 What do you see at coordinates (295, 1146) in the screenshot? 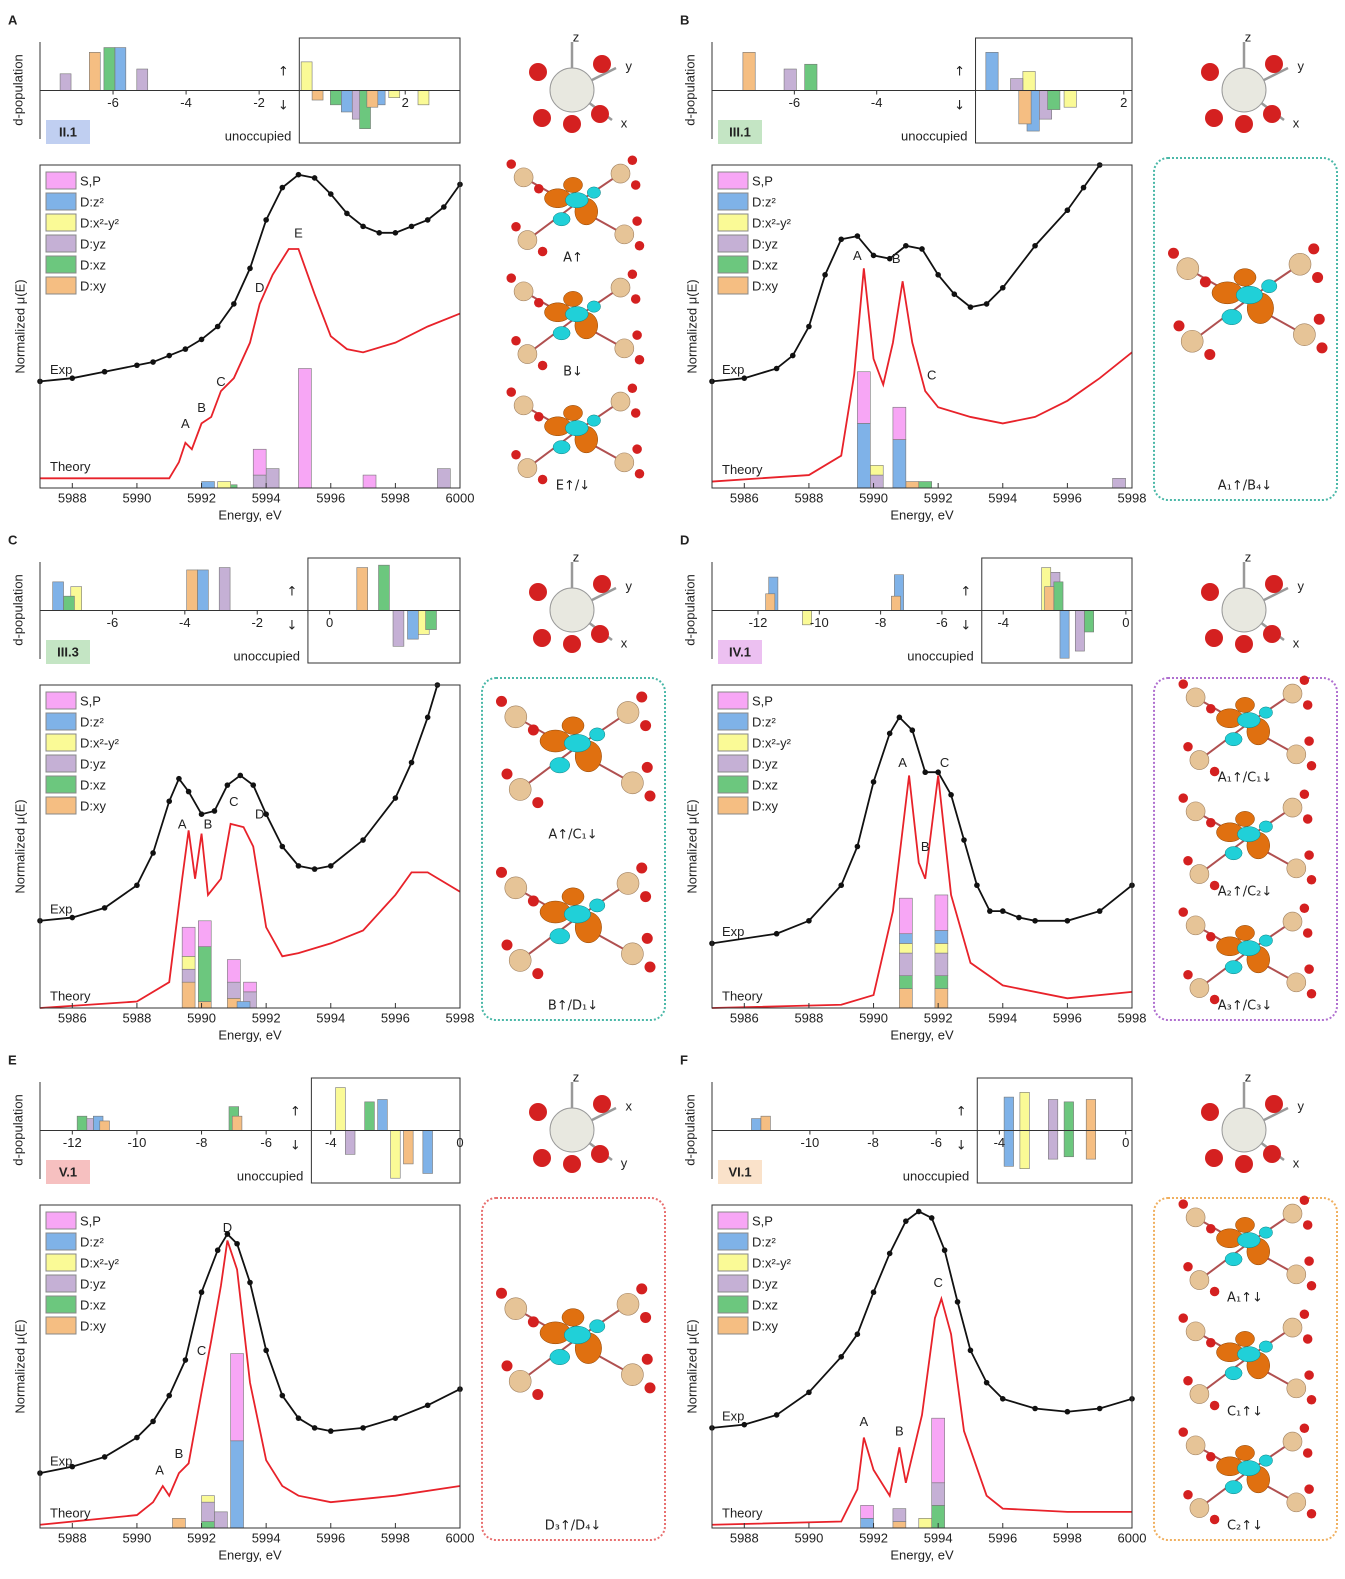
I see `spin-down: ↓` at bounding box center [295, 1146].